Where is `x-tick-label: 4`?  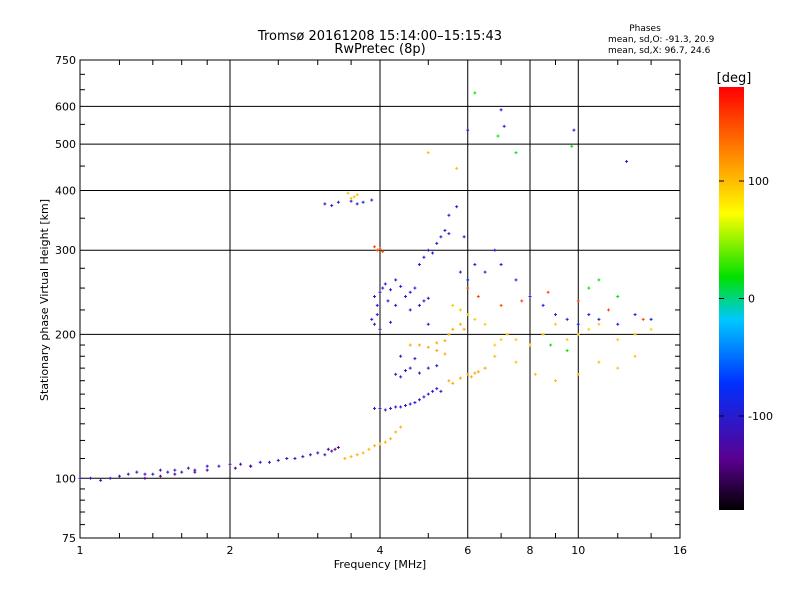
x-tick-label: 4 is located at coordinates (380, 550).